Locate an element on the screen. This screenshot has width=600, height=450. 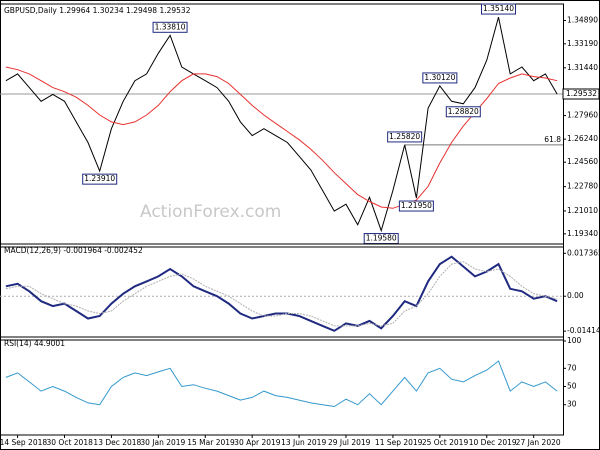
y-tick-label: 1.33190 is located at coordinates (582, 43).